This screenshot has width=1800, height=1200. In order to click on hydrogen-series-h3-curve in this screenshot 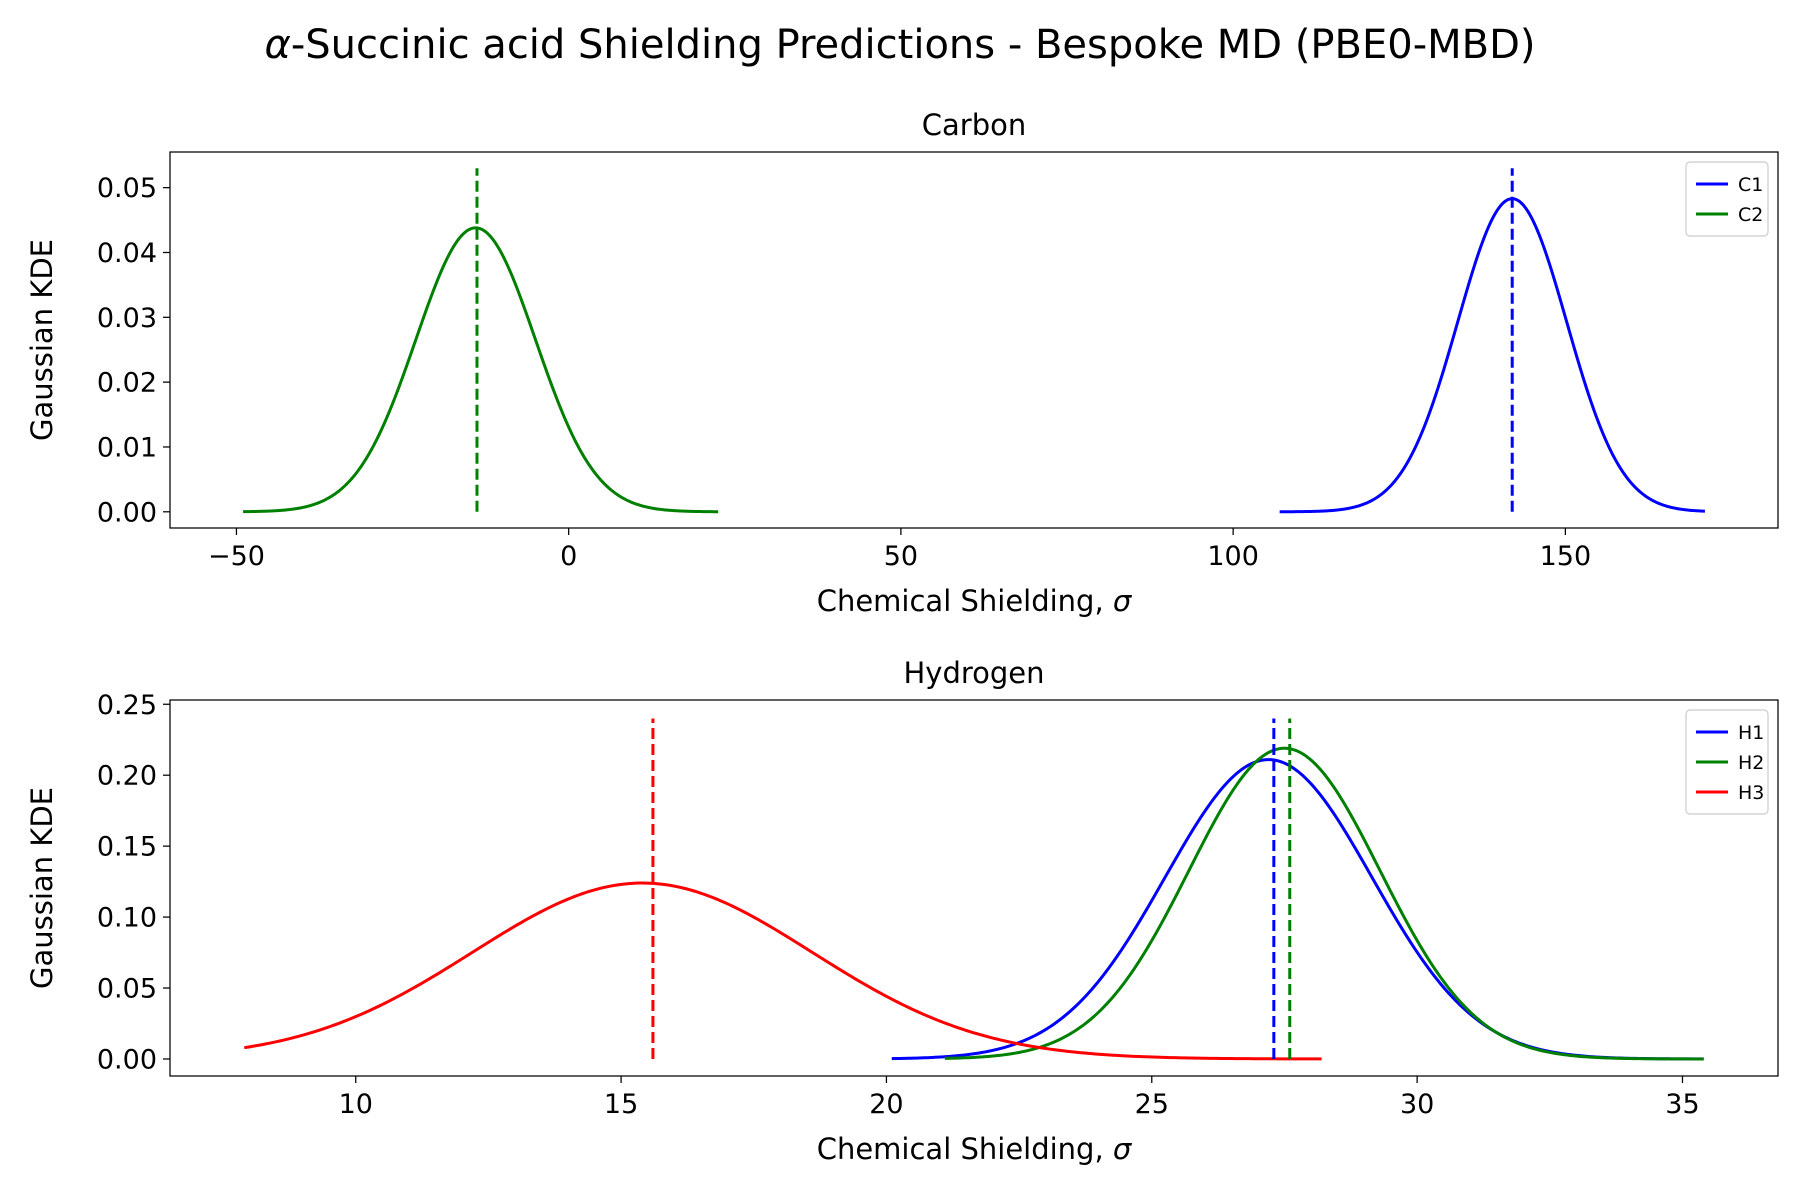, I will do `click(783, 971)`.